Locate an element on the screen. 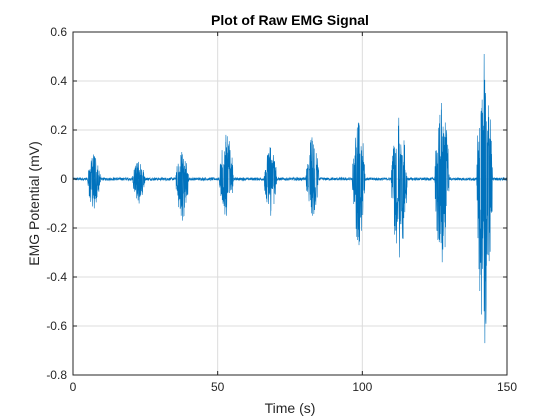 Image resolution: width=560 pixels, height=420 pixels. y-tick-label: 0.4 is located at coordinates (58, 81).